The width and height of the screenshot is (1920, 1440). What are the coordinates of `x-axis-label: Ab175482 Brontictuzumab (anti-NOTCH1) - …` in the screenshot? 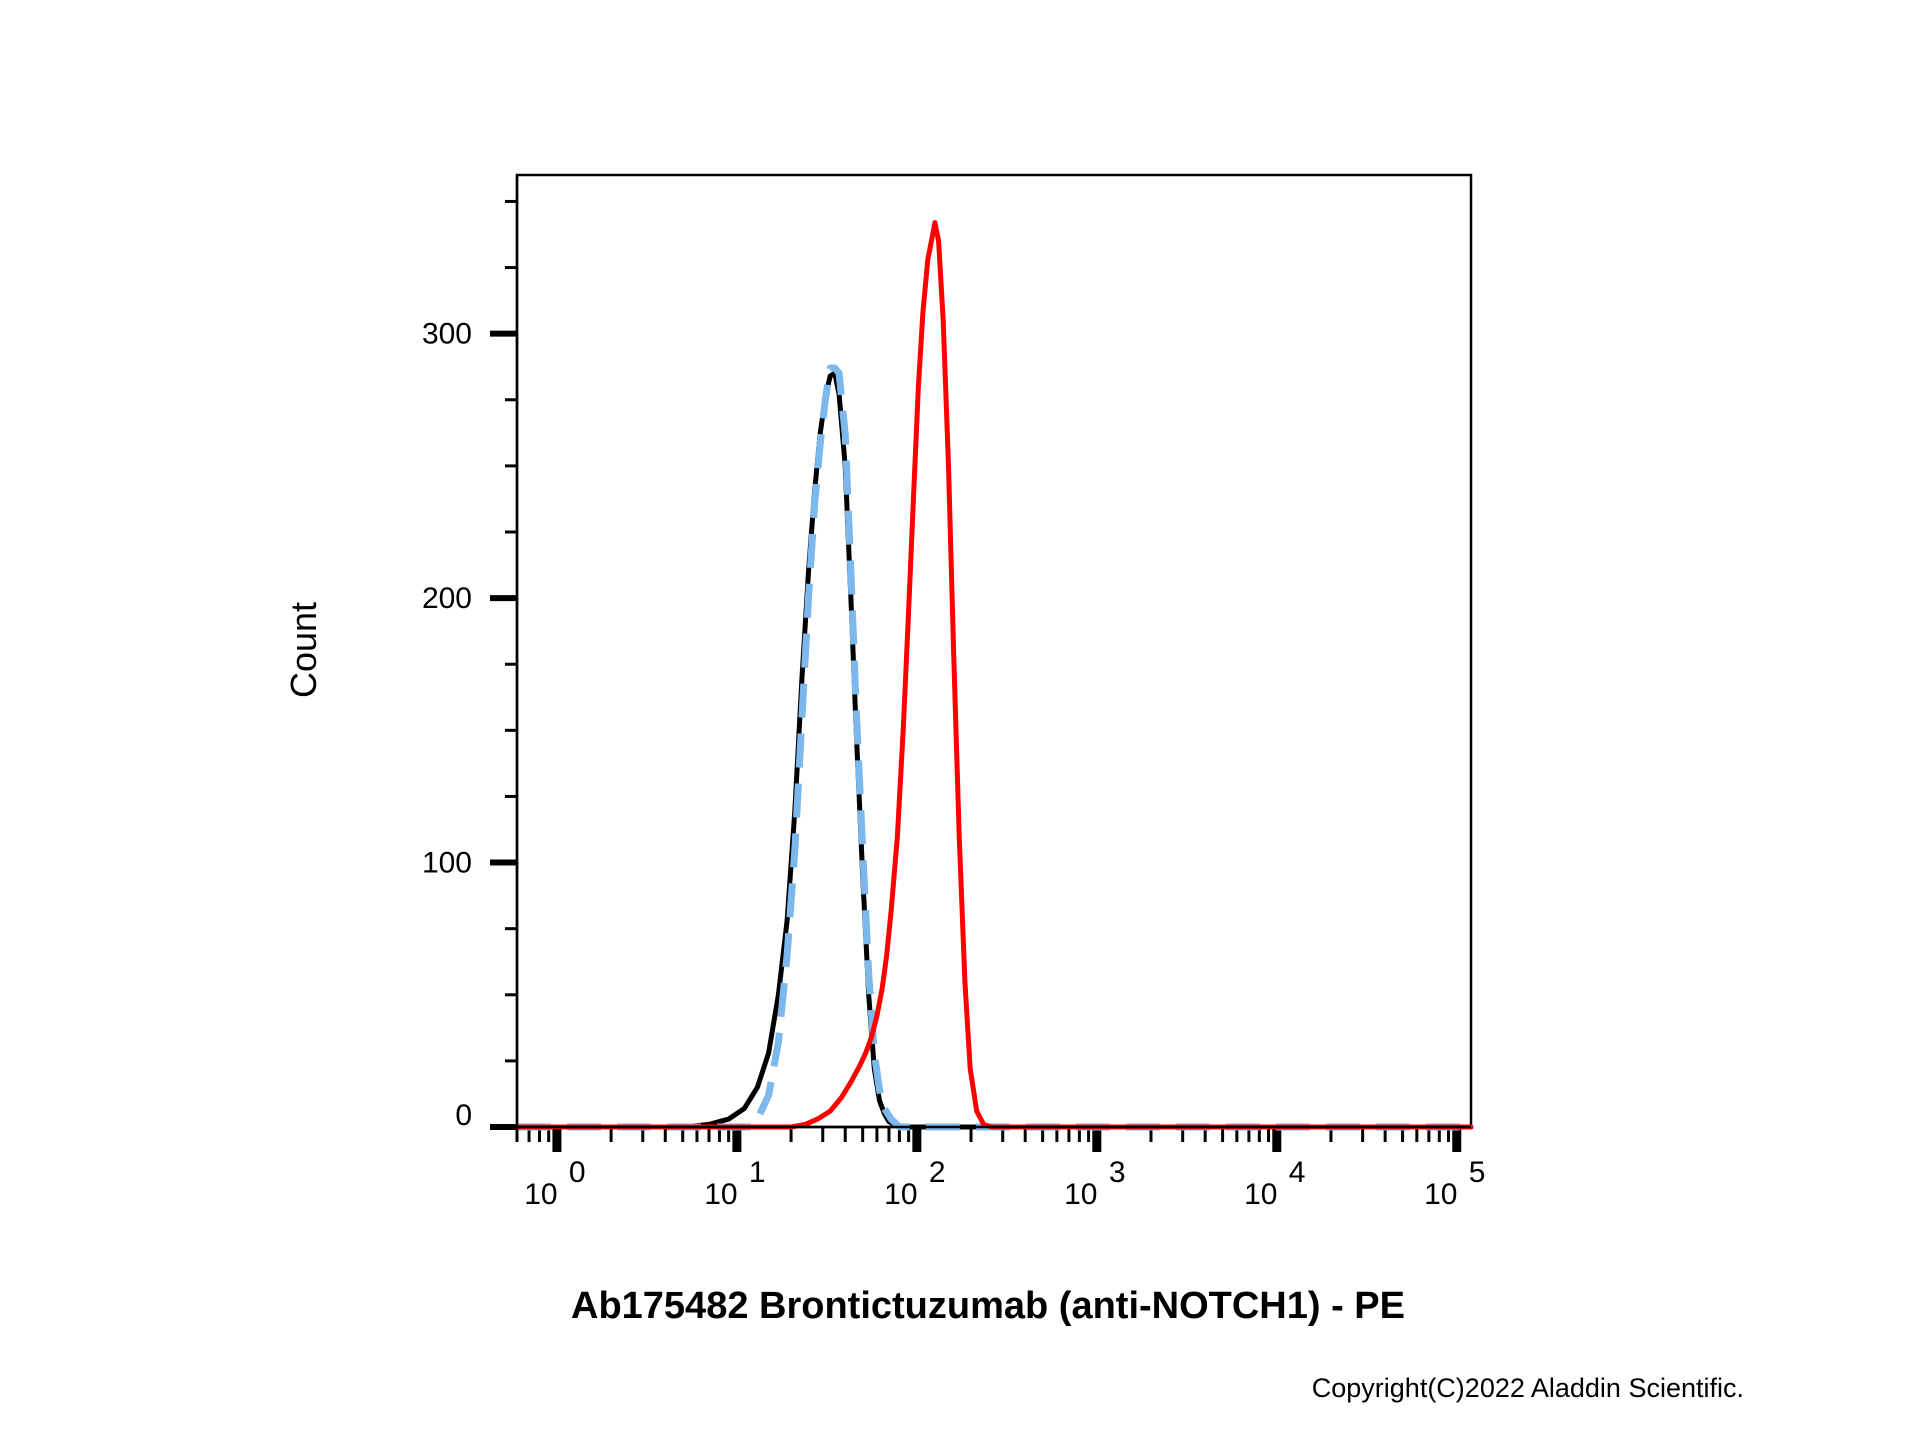 It's located at (988, 1306).